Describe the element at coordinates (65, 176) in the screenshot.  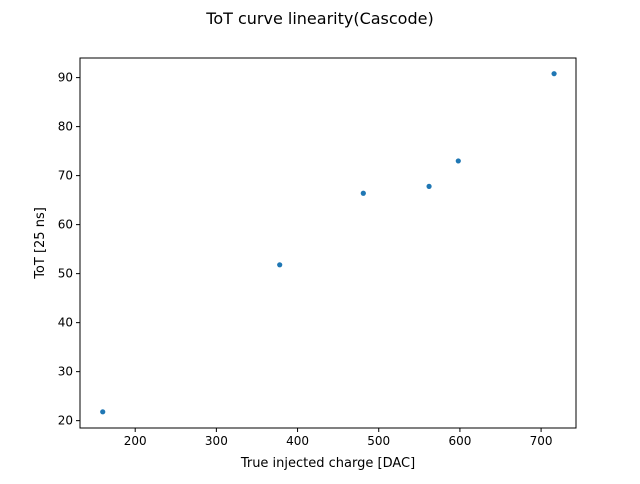
I see `y-tick-label: 70` at that location.